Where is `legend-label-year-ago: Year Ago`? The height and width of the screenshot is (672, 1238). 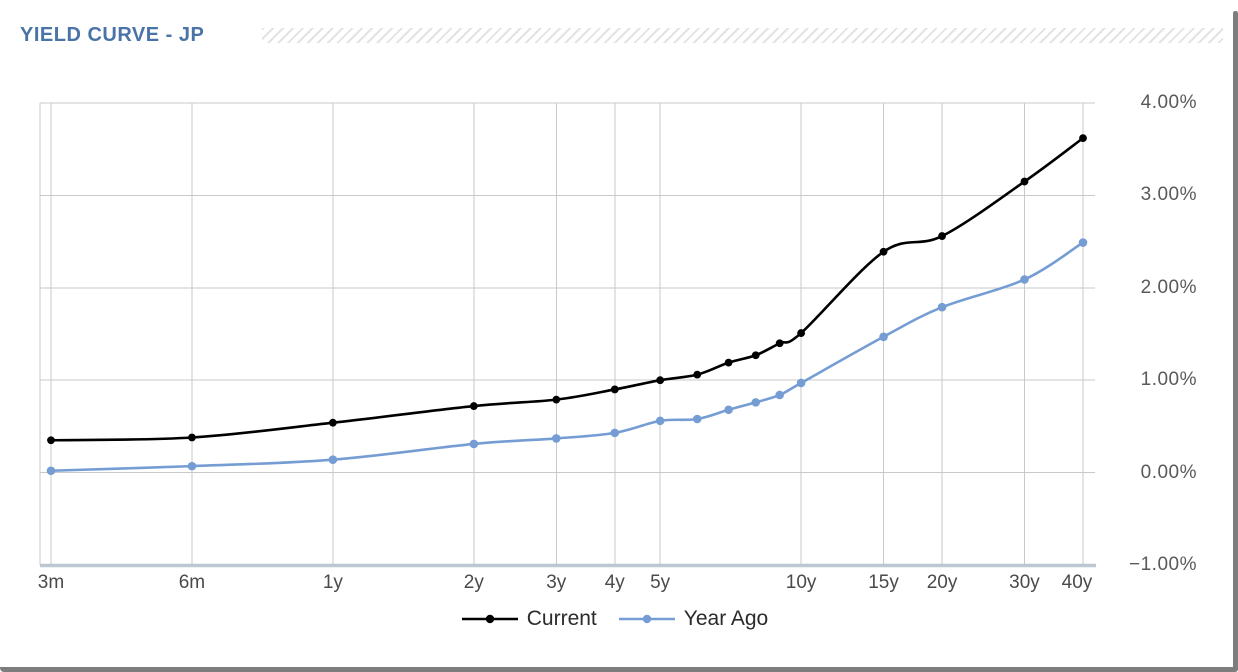
legend-label-year-ago: Year Ago is located at coordinates (726, 618).